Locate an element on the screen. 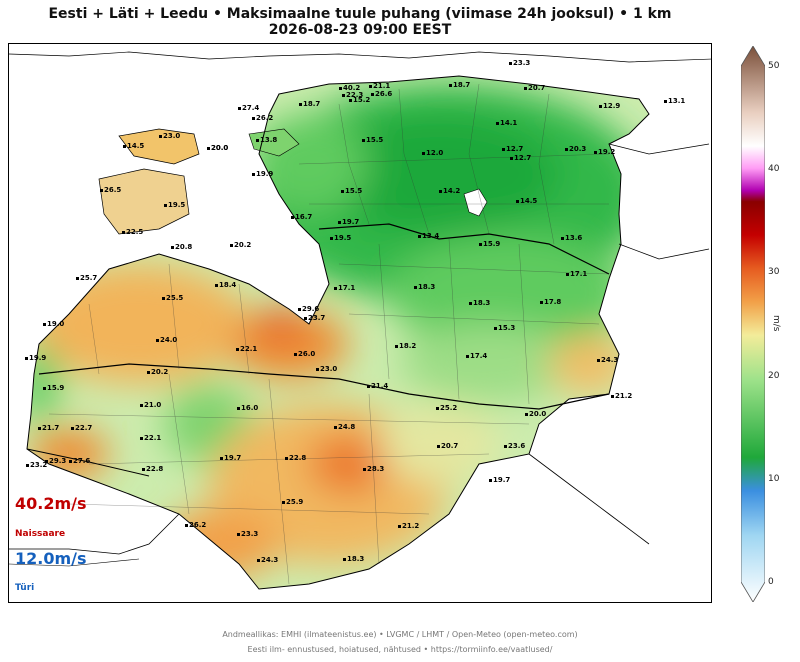  station-marker: 21.0 is located at coordinates (150, 405).